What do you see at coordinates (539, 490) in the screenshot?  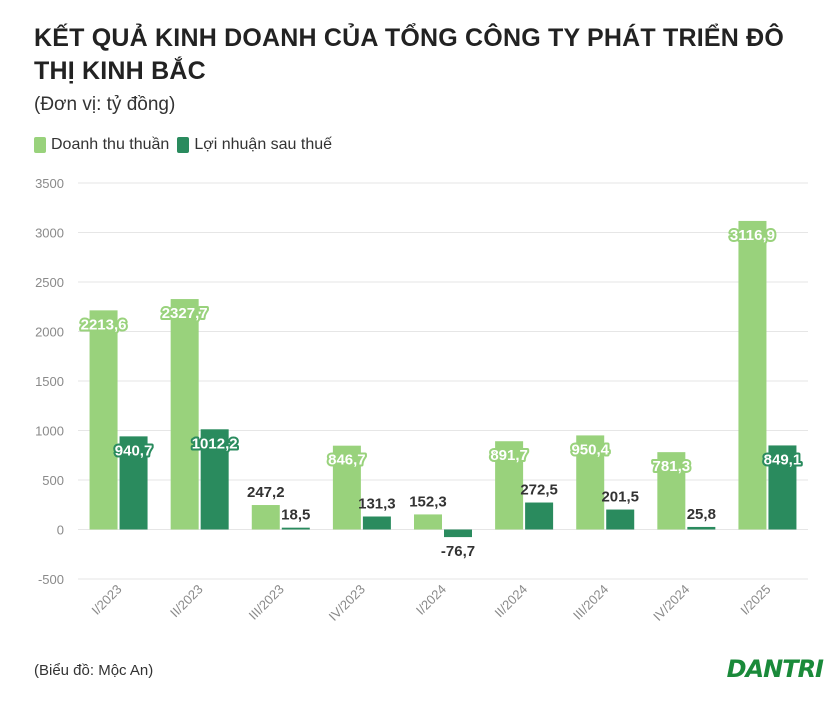 I see `profit-data-label: 272,5` at bounding box center [539, 490].